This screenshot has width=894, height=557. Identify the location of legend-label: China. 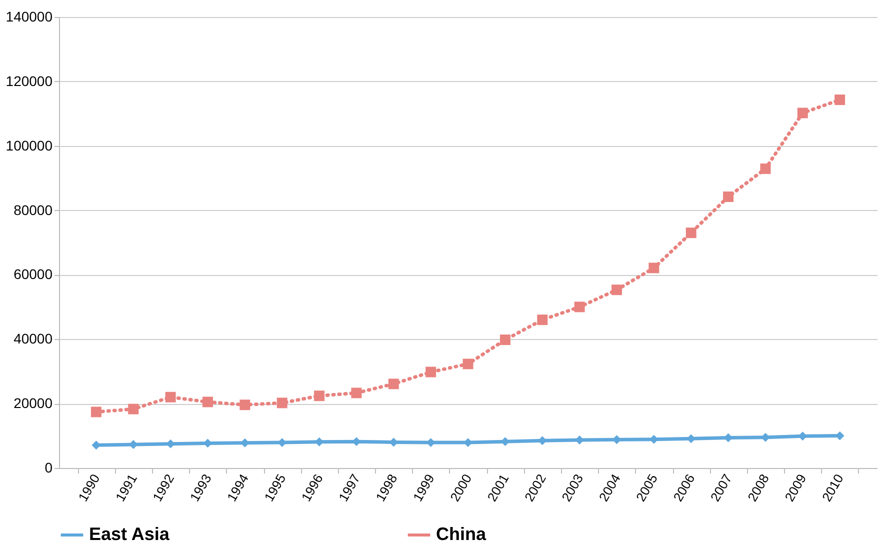
(461, 534).